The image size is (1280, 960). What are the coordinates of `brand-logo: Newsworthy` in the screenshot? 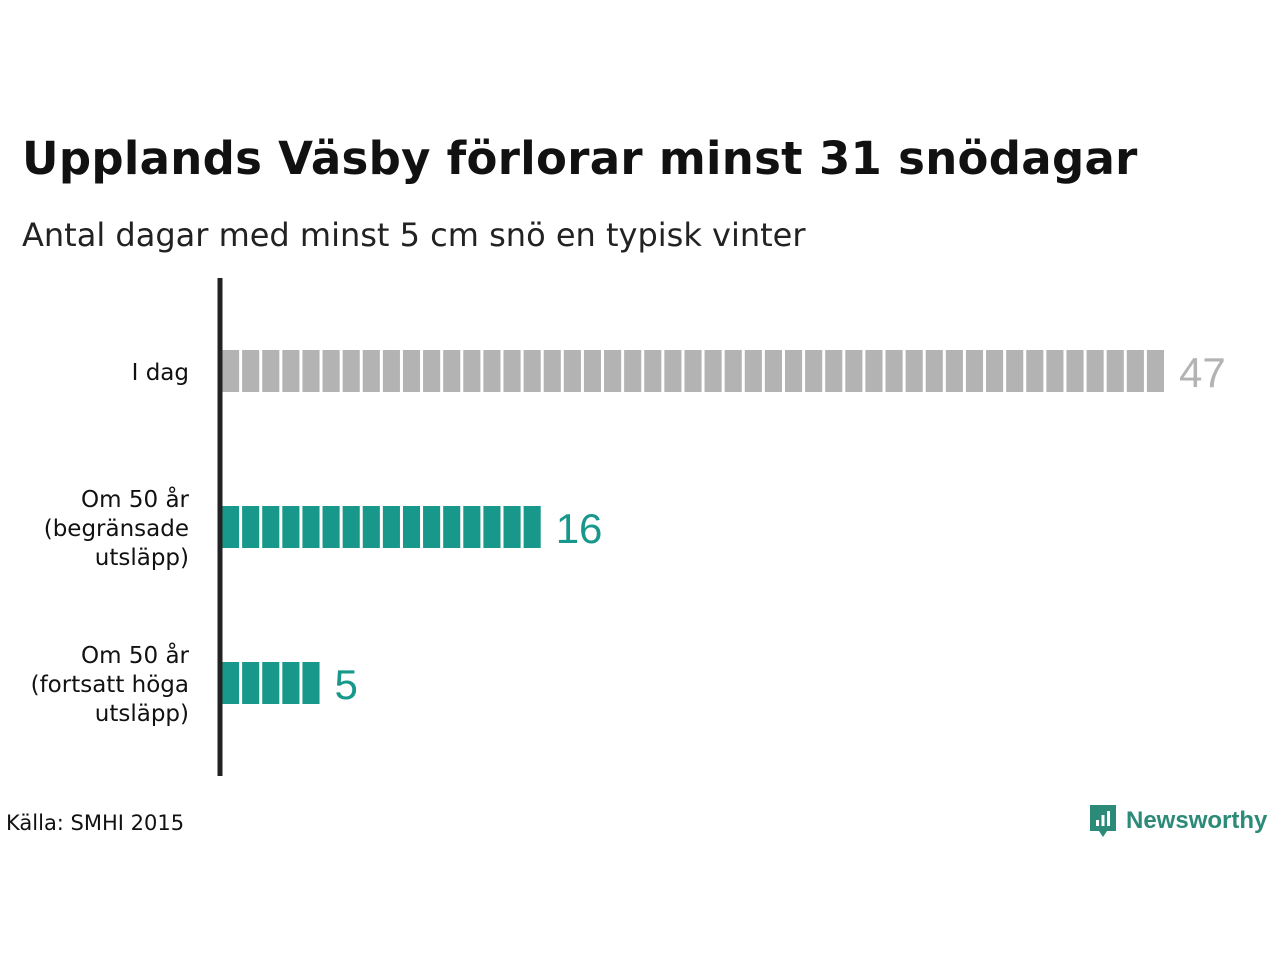 It's located at (1177, 821).